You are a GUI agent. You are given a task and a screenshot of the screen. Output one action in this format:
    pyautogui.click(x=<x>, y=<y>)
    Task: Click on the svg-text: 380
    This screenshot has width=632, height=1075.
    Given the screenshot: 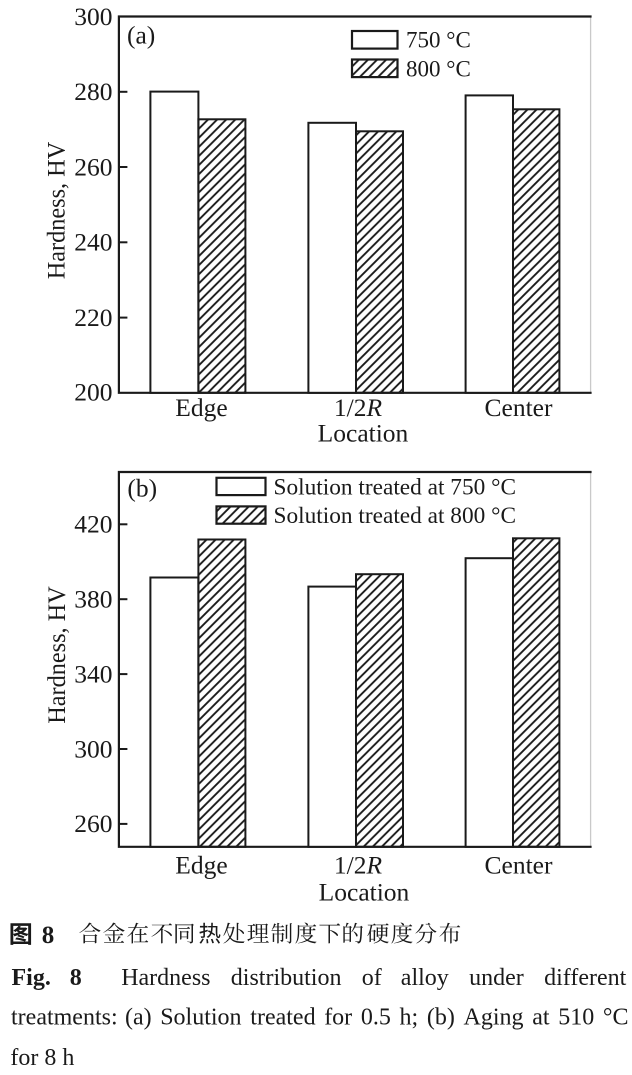 What is the action you would take?
    pyautogui.click(x=93, y=599)
    